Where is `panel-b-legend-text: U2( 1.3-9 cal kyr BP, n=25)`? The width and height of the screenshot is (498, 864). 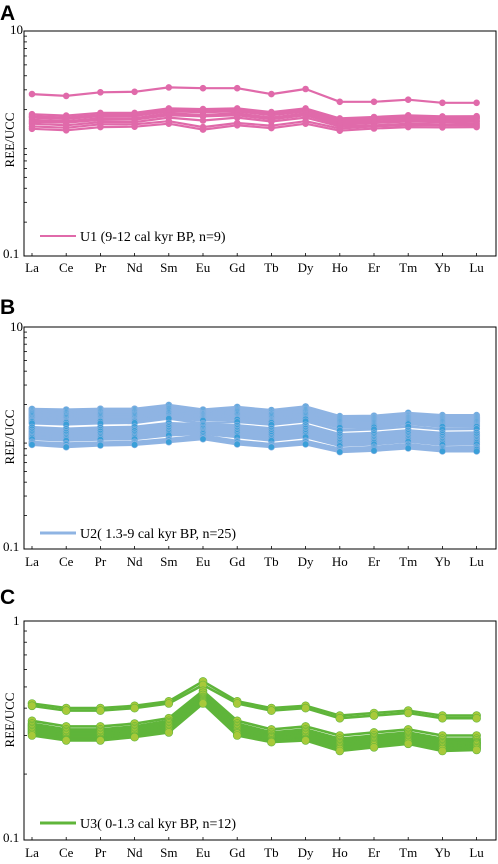
panel-b-legend-text: U2( 1.3-9 cal kyr BP, n=25) is located at coordinates (158, 534).